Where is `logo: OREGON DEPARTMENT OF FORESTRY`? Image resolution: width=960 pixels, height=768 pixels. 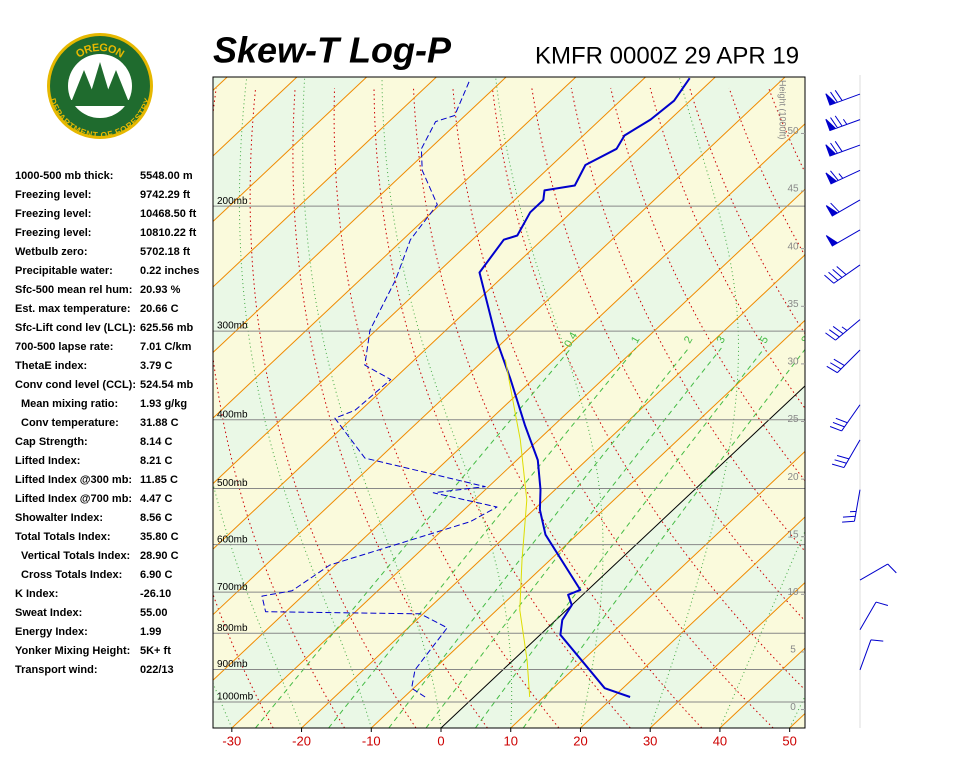 logo: OREGON DEPARTMENT OF FORESTRY is located at coordinates (100, 86).